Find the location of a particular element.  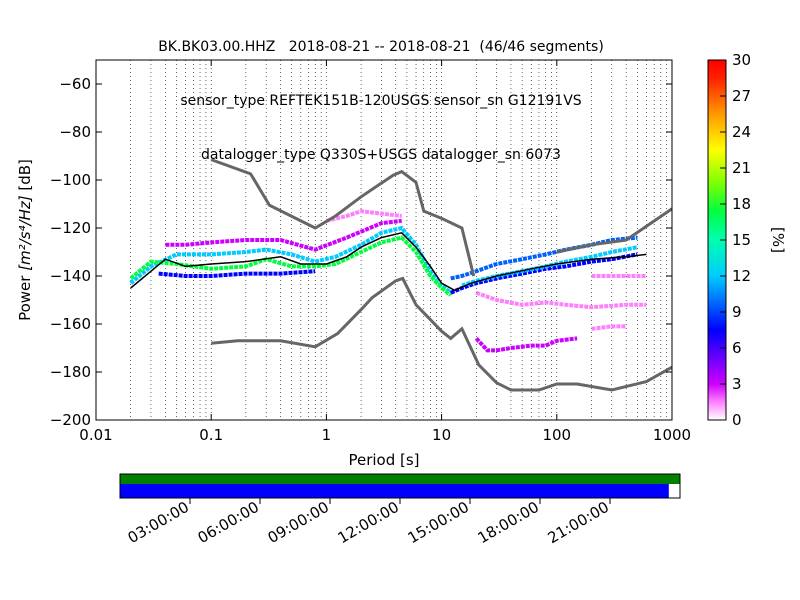

x-tick-label: 1000 is located at coordinates (672, 435).